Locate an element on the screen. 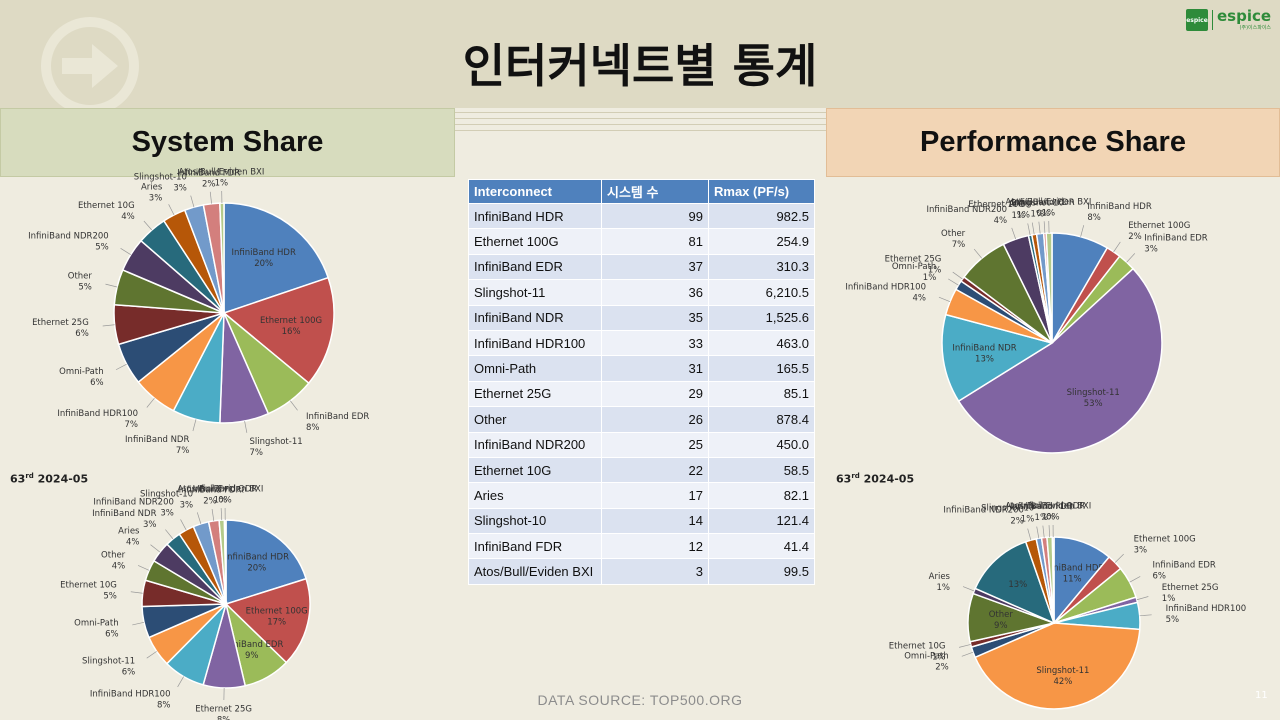 This screenshot has height=720, width=1280. slice-label: Slingshot-11 6% is located at coordinates (108, 667).